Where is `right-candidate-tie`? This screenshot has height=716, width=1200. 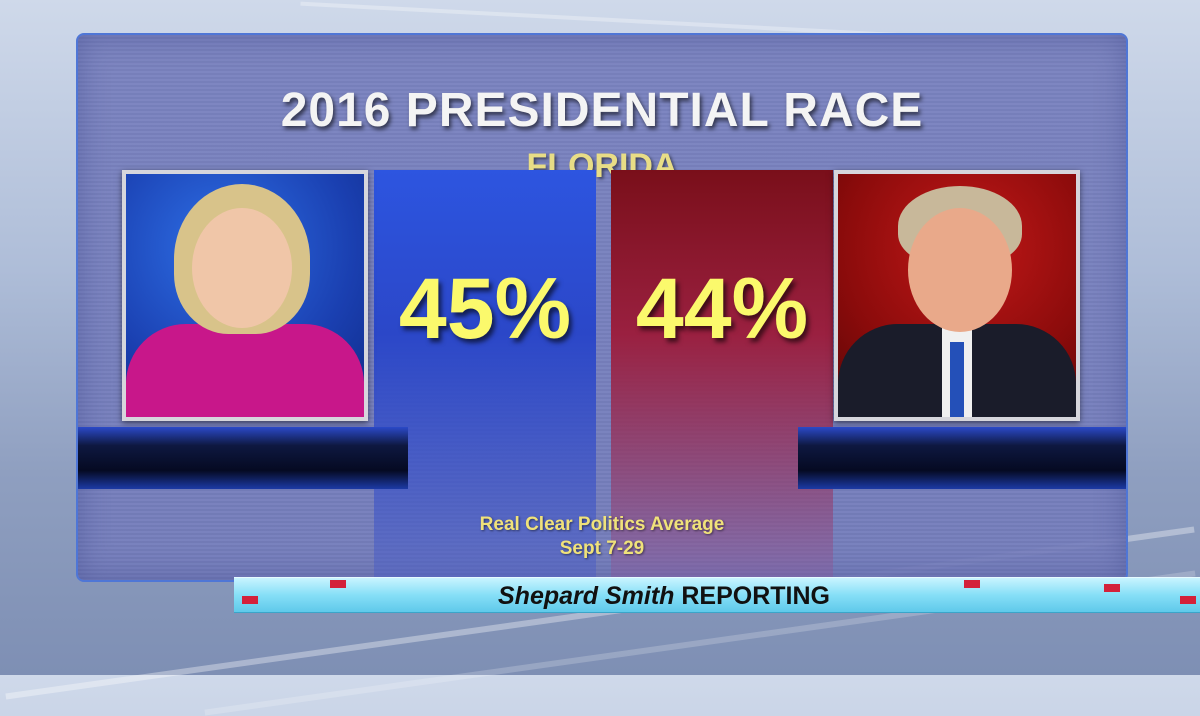
right-candidate-tie is located at coordinates (957, 379).